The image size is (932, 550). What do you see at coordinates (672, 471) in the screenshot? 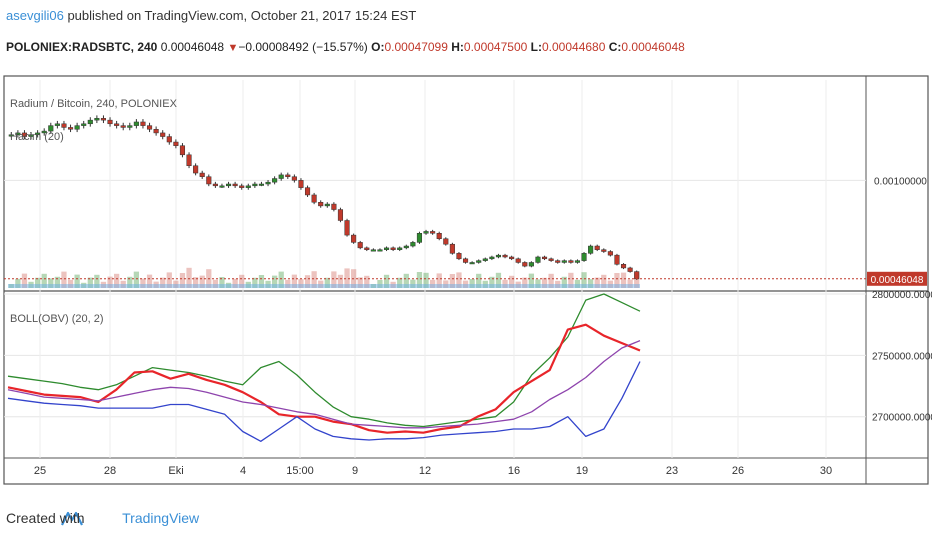
I see `time-tick-label: 23` at bounding box center [672, 471].